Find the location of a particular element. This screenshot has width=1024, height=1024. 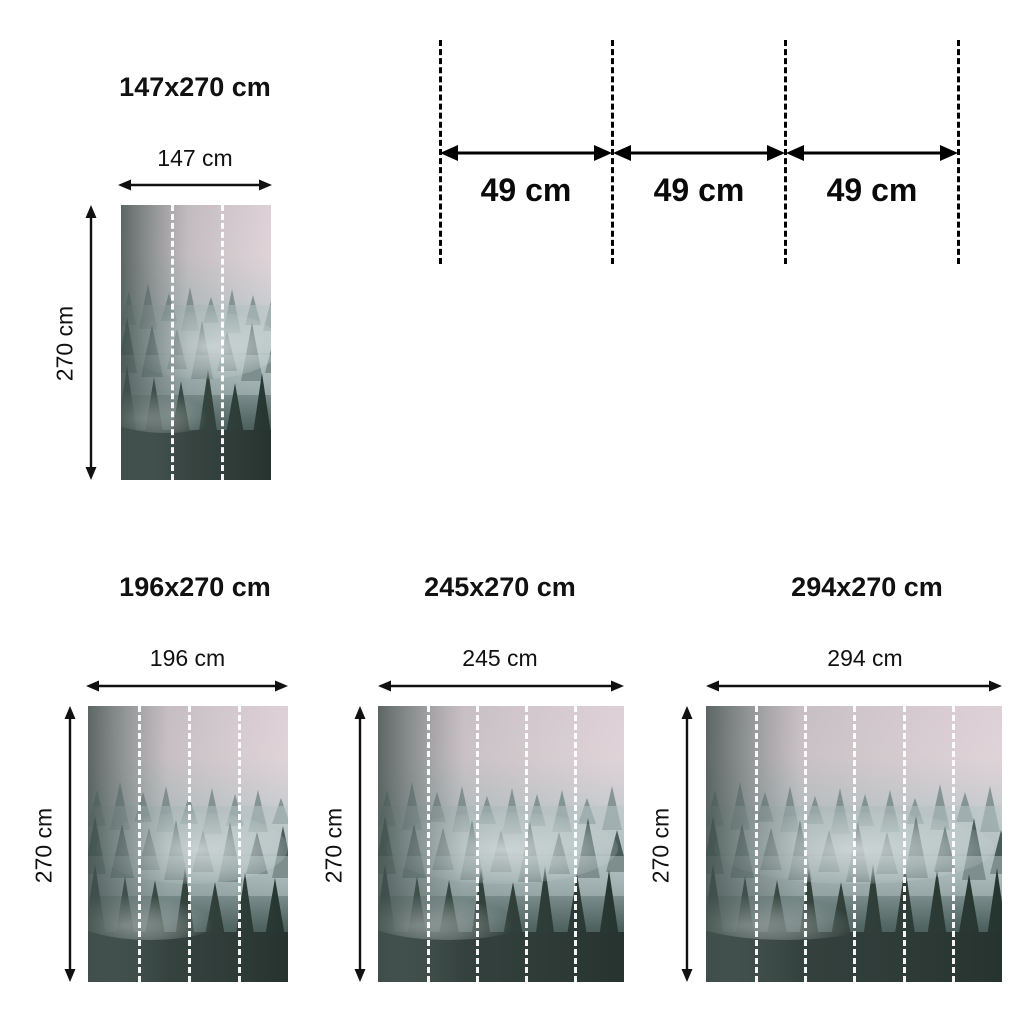

wallpaper-preview-245x270 is located at coordinates (501, 844).